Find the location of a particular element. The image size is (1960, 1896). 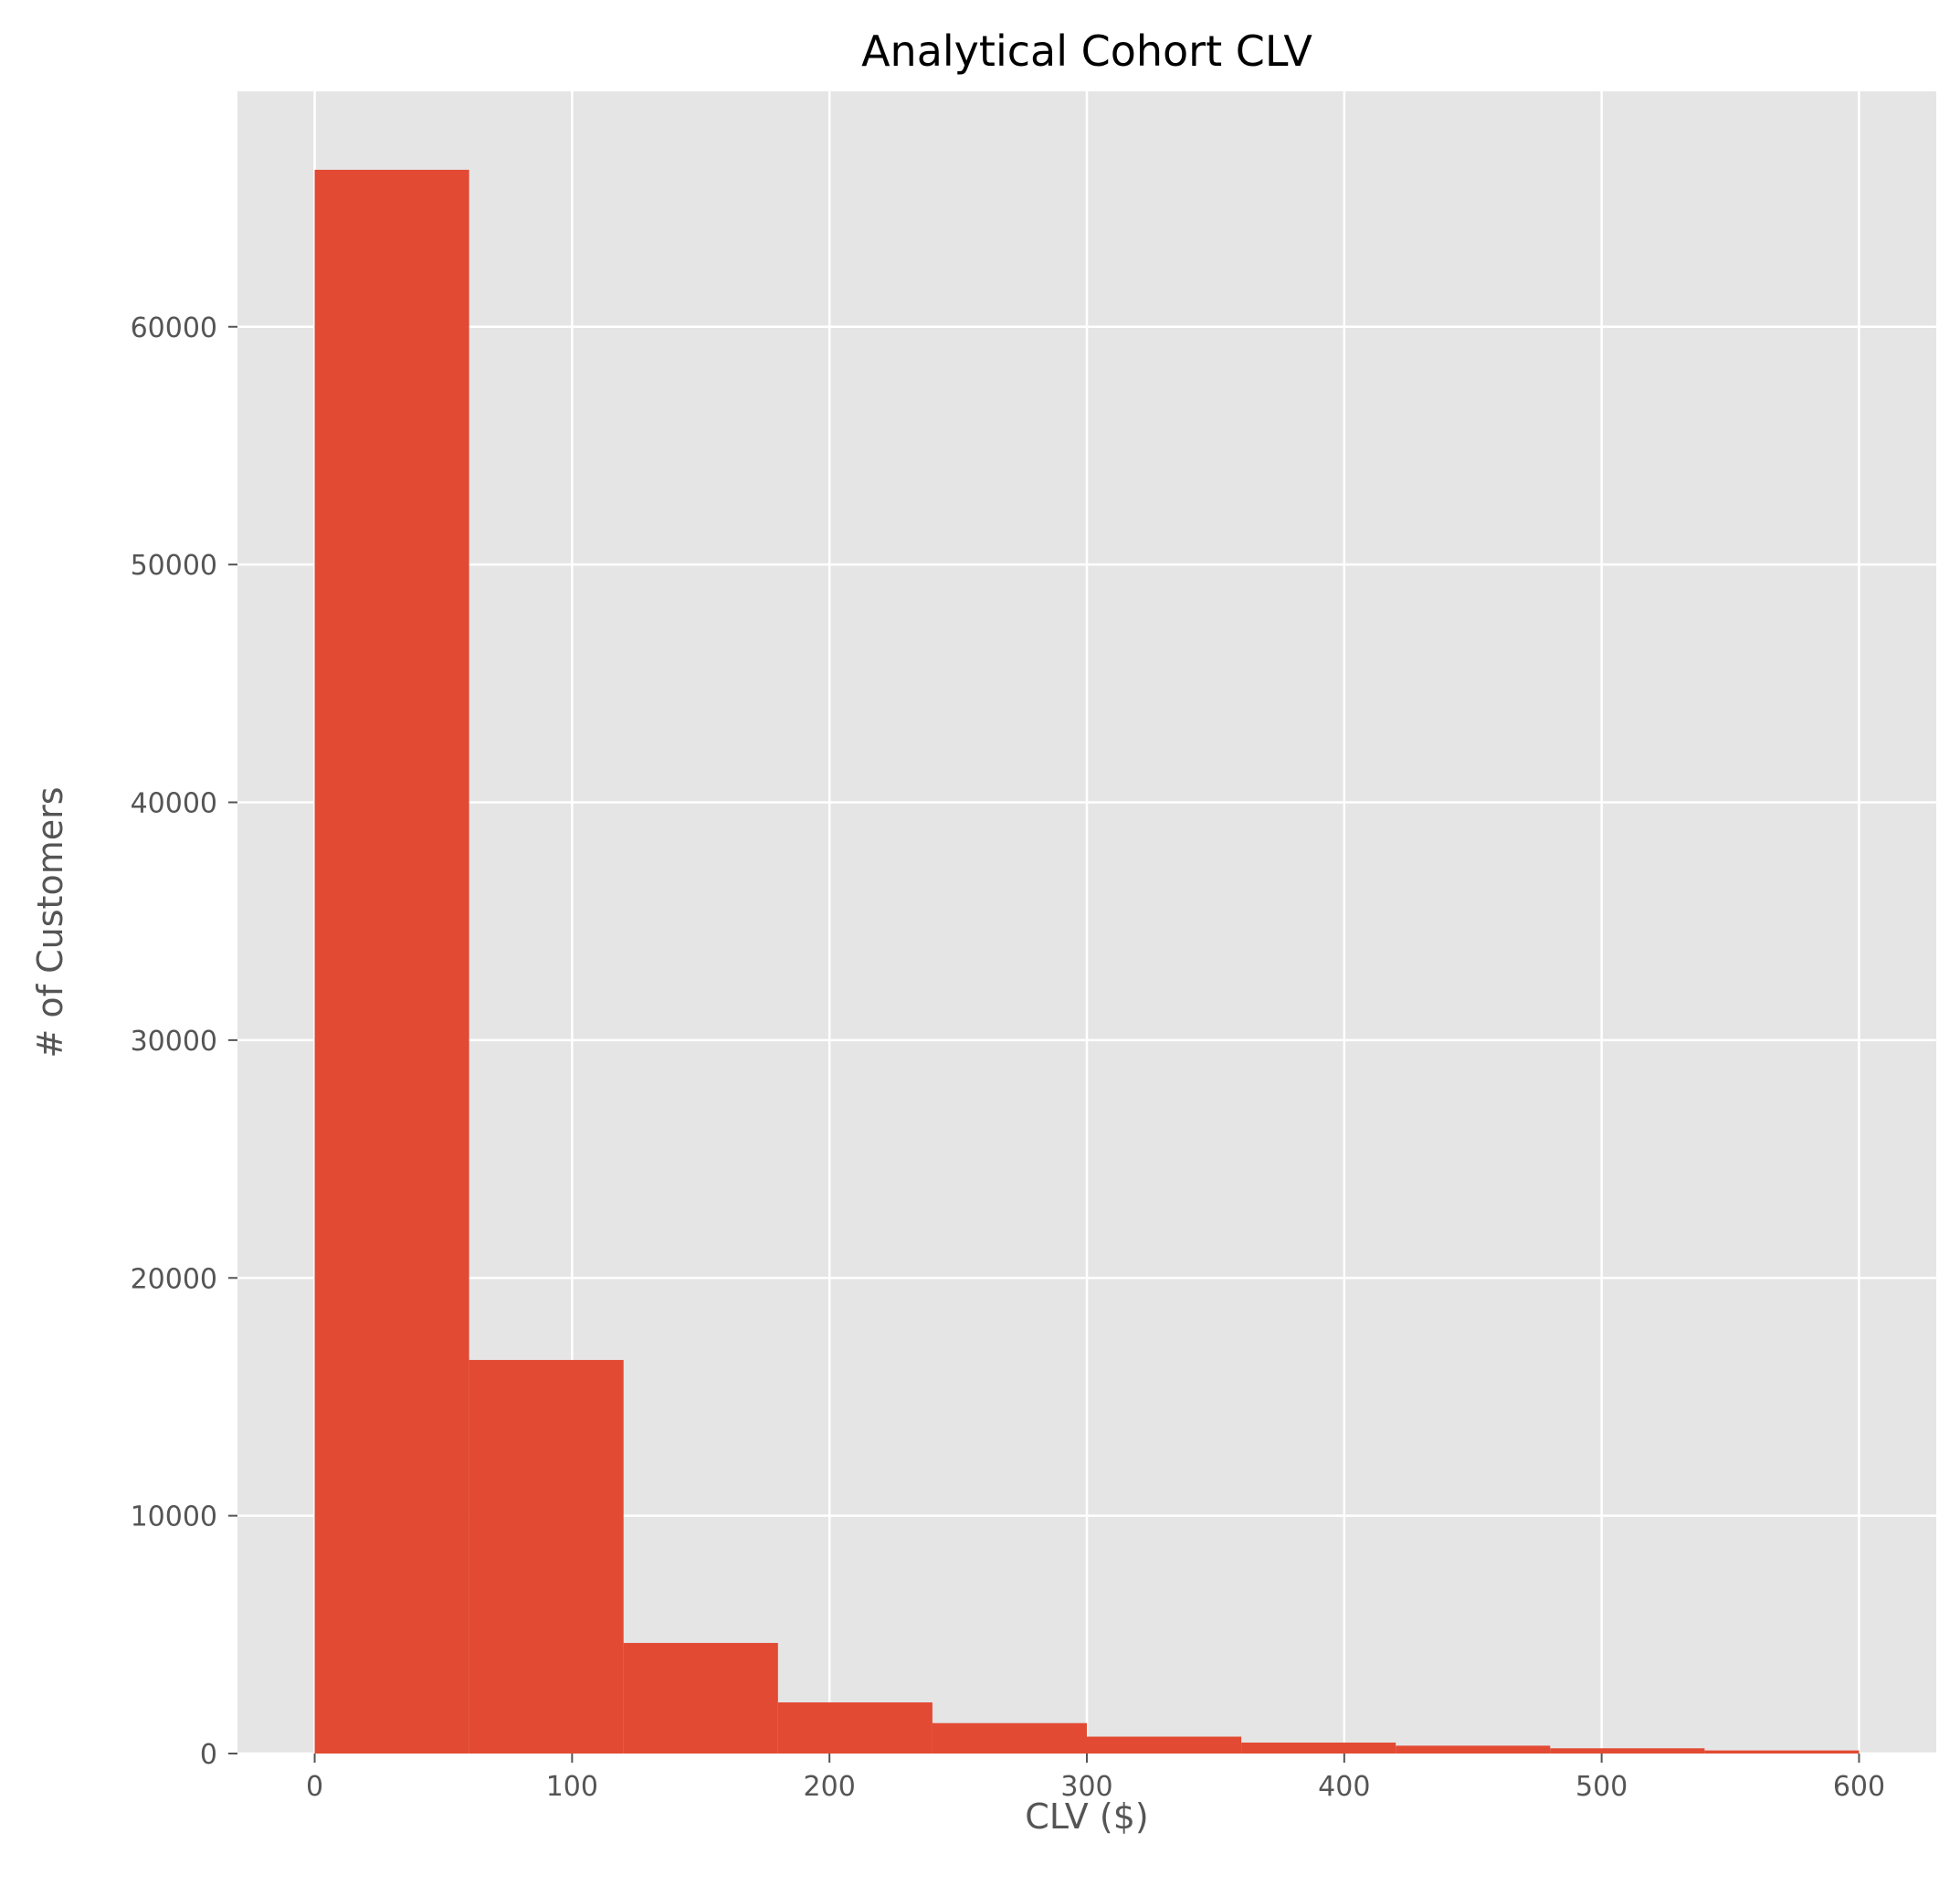

x-tick-label: 400 is located at coordinates (1344, 1787).